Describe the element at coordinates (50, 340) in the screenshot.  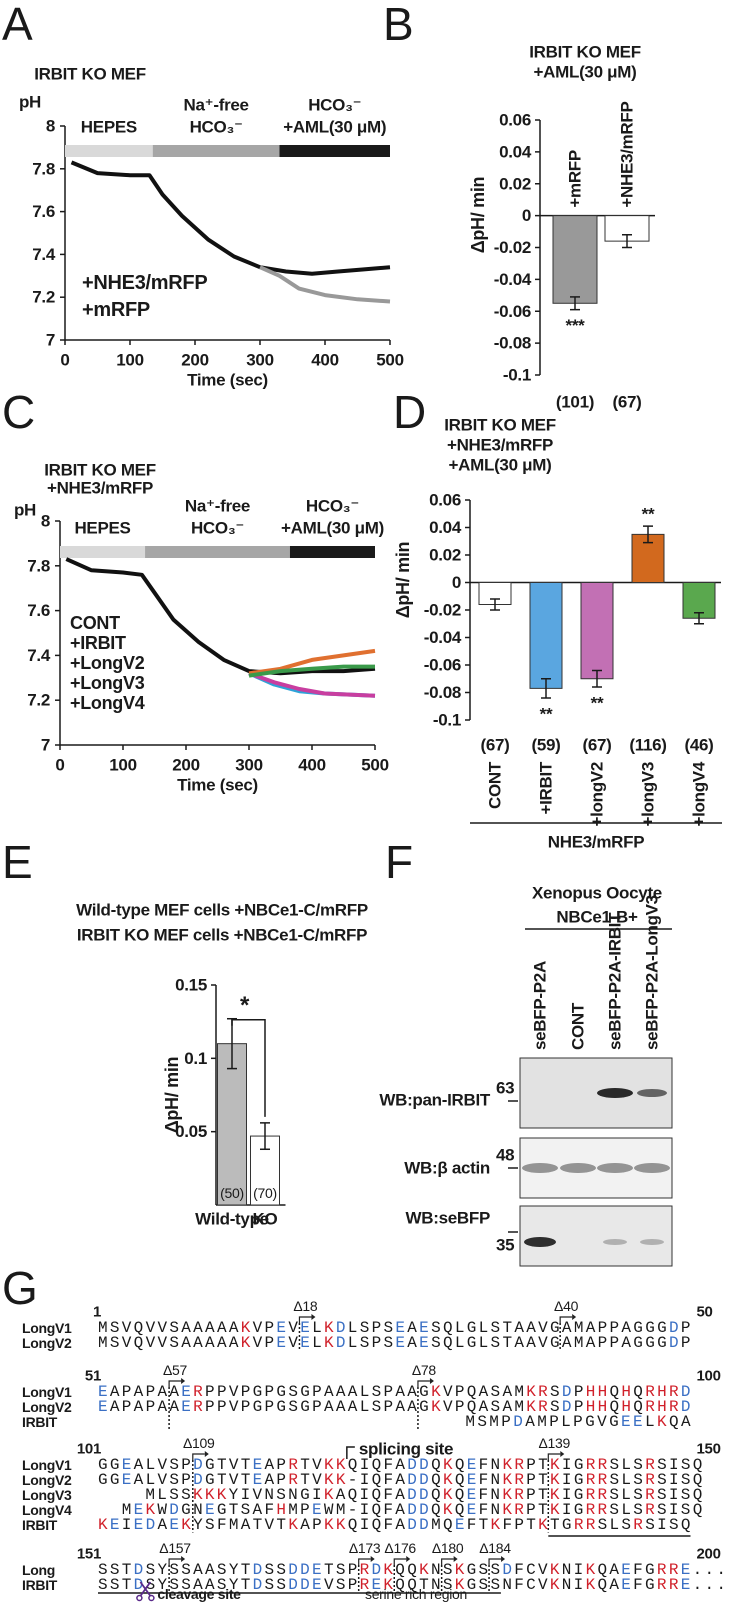
I see `y-tick-label: 7` at that location.